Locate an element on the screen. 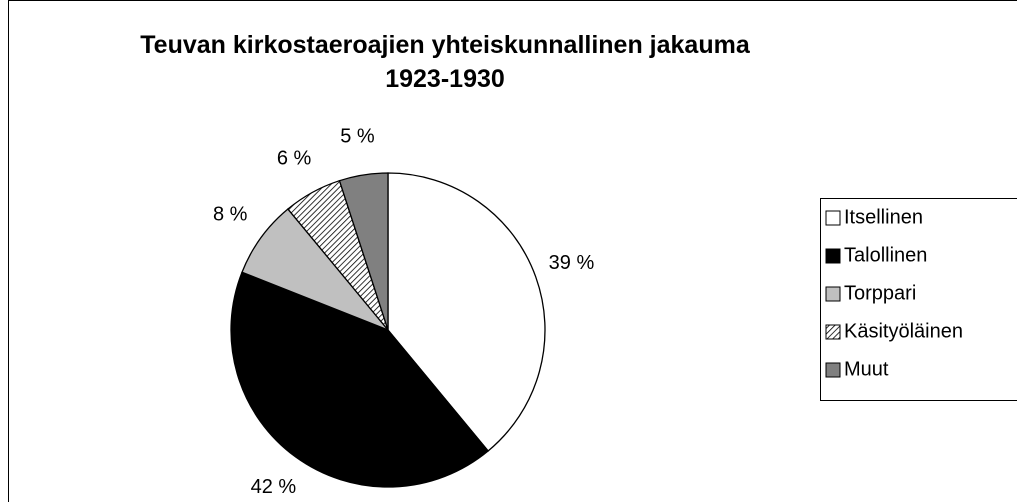 This screenshot has height=502, width=1017. legend-label: Muut is located at coordinates (866, 369).